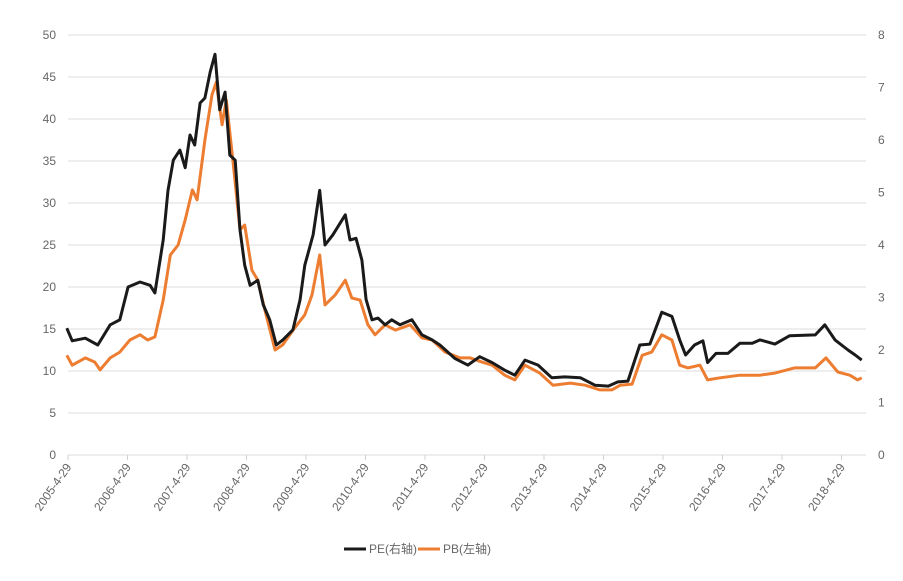 The image size is (903, 581). Describe the element at coordinates (881, 350) in the screenshot. I see `y-right-tick-label: 2` at that location.